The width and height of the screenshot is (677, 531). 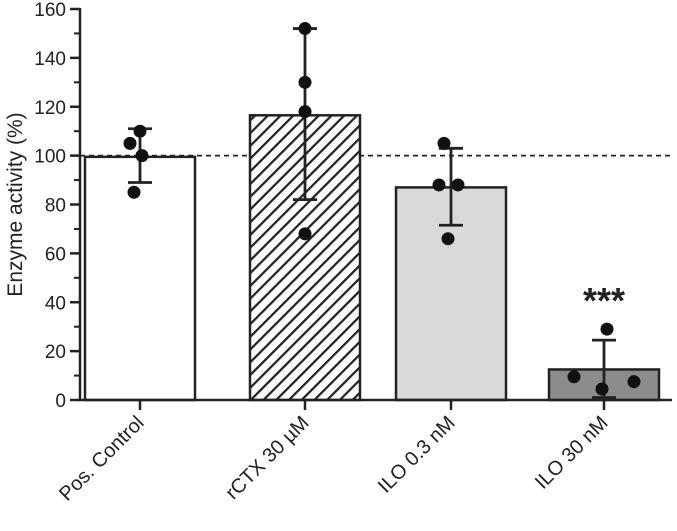 What do you see at coordinates (50, 108) in the screenshot?
I see `y-tick-label: 120` at bounding box center [50, 108].